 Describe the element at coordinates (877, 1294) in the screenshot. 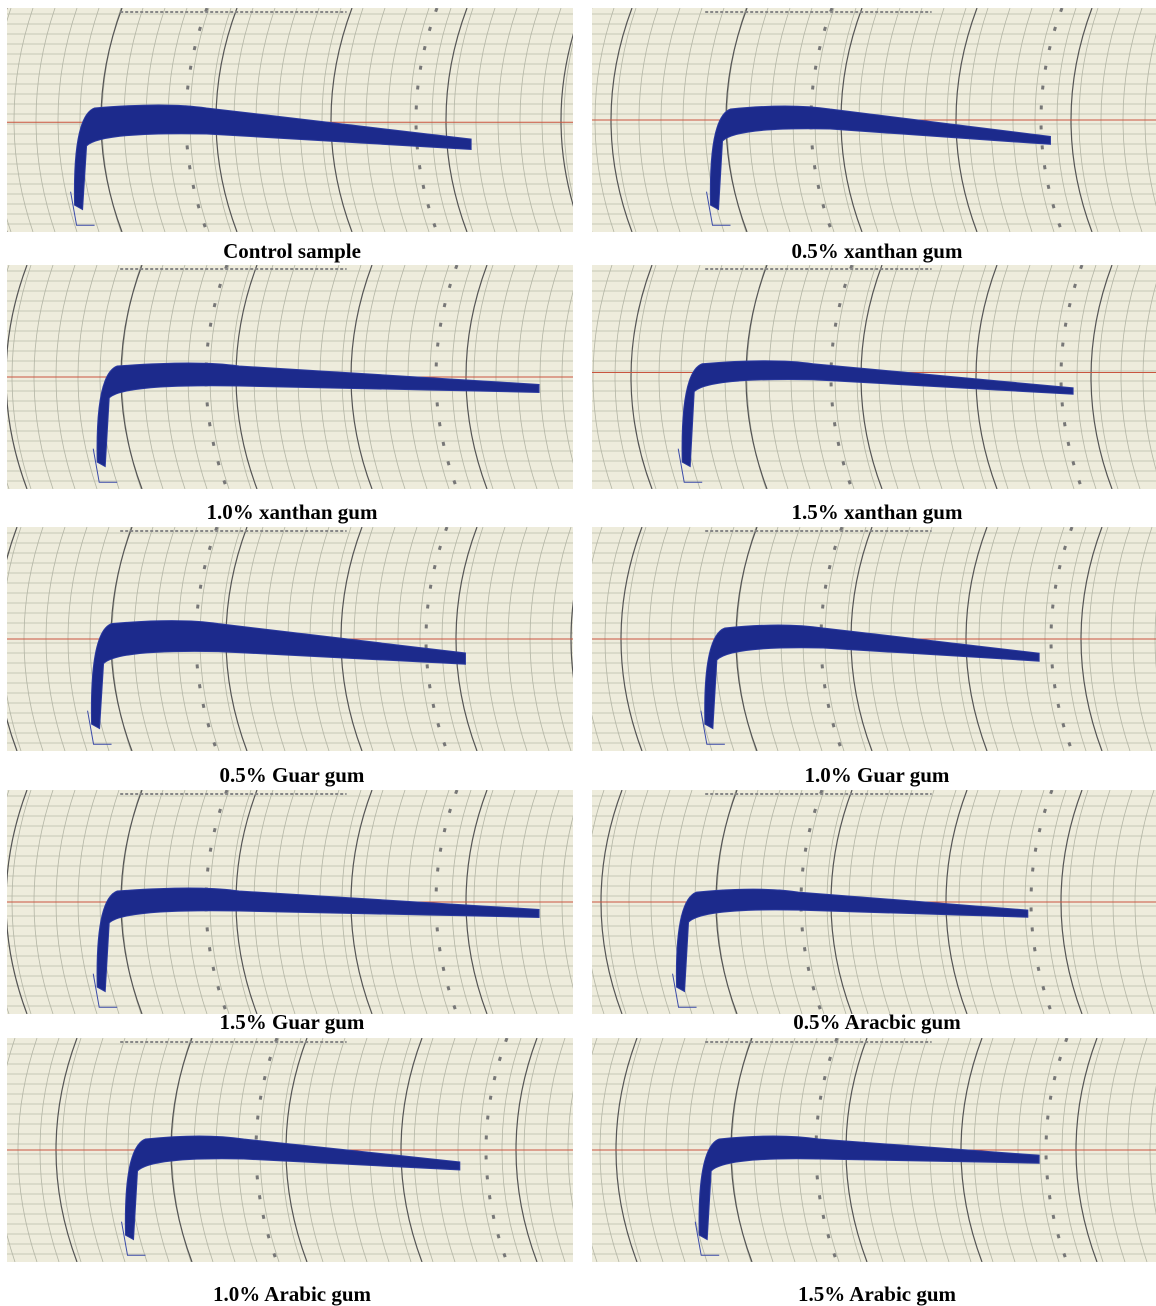

I see `caption: 1.5% Arabic gum` at that location.